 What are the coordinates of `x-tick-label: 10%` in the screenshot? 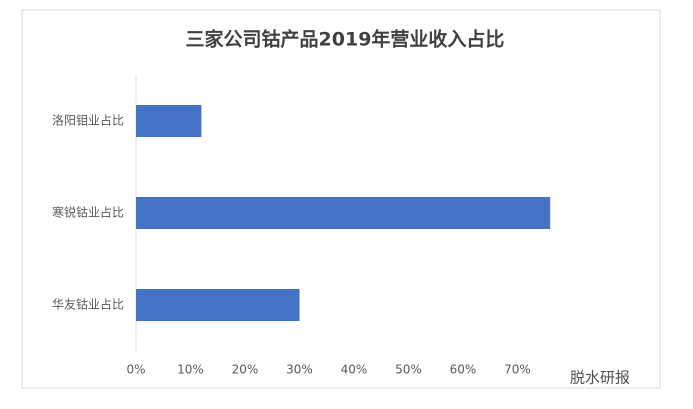 It's located at (190, 370).